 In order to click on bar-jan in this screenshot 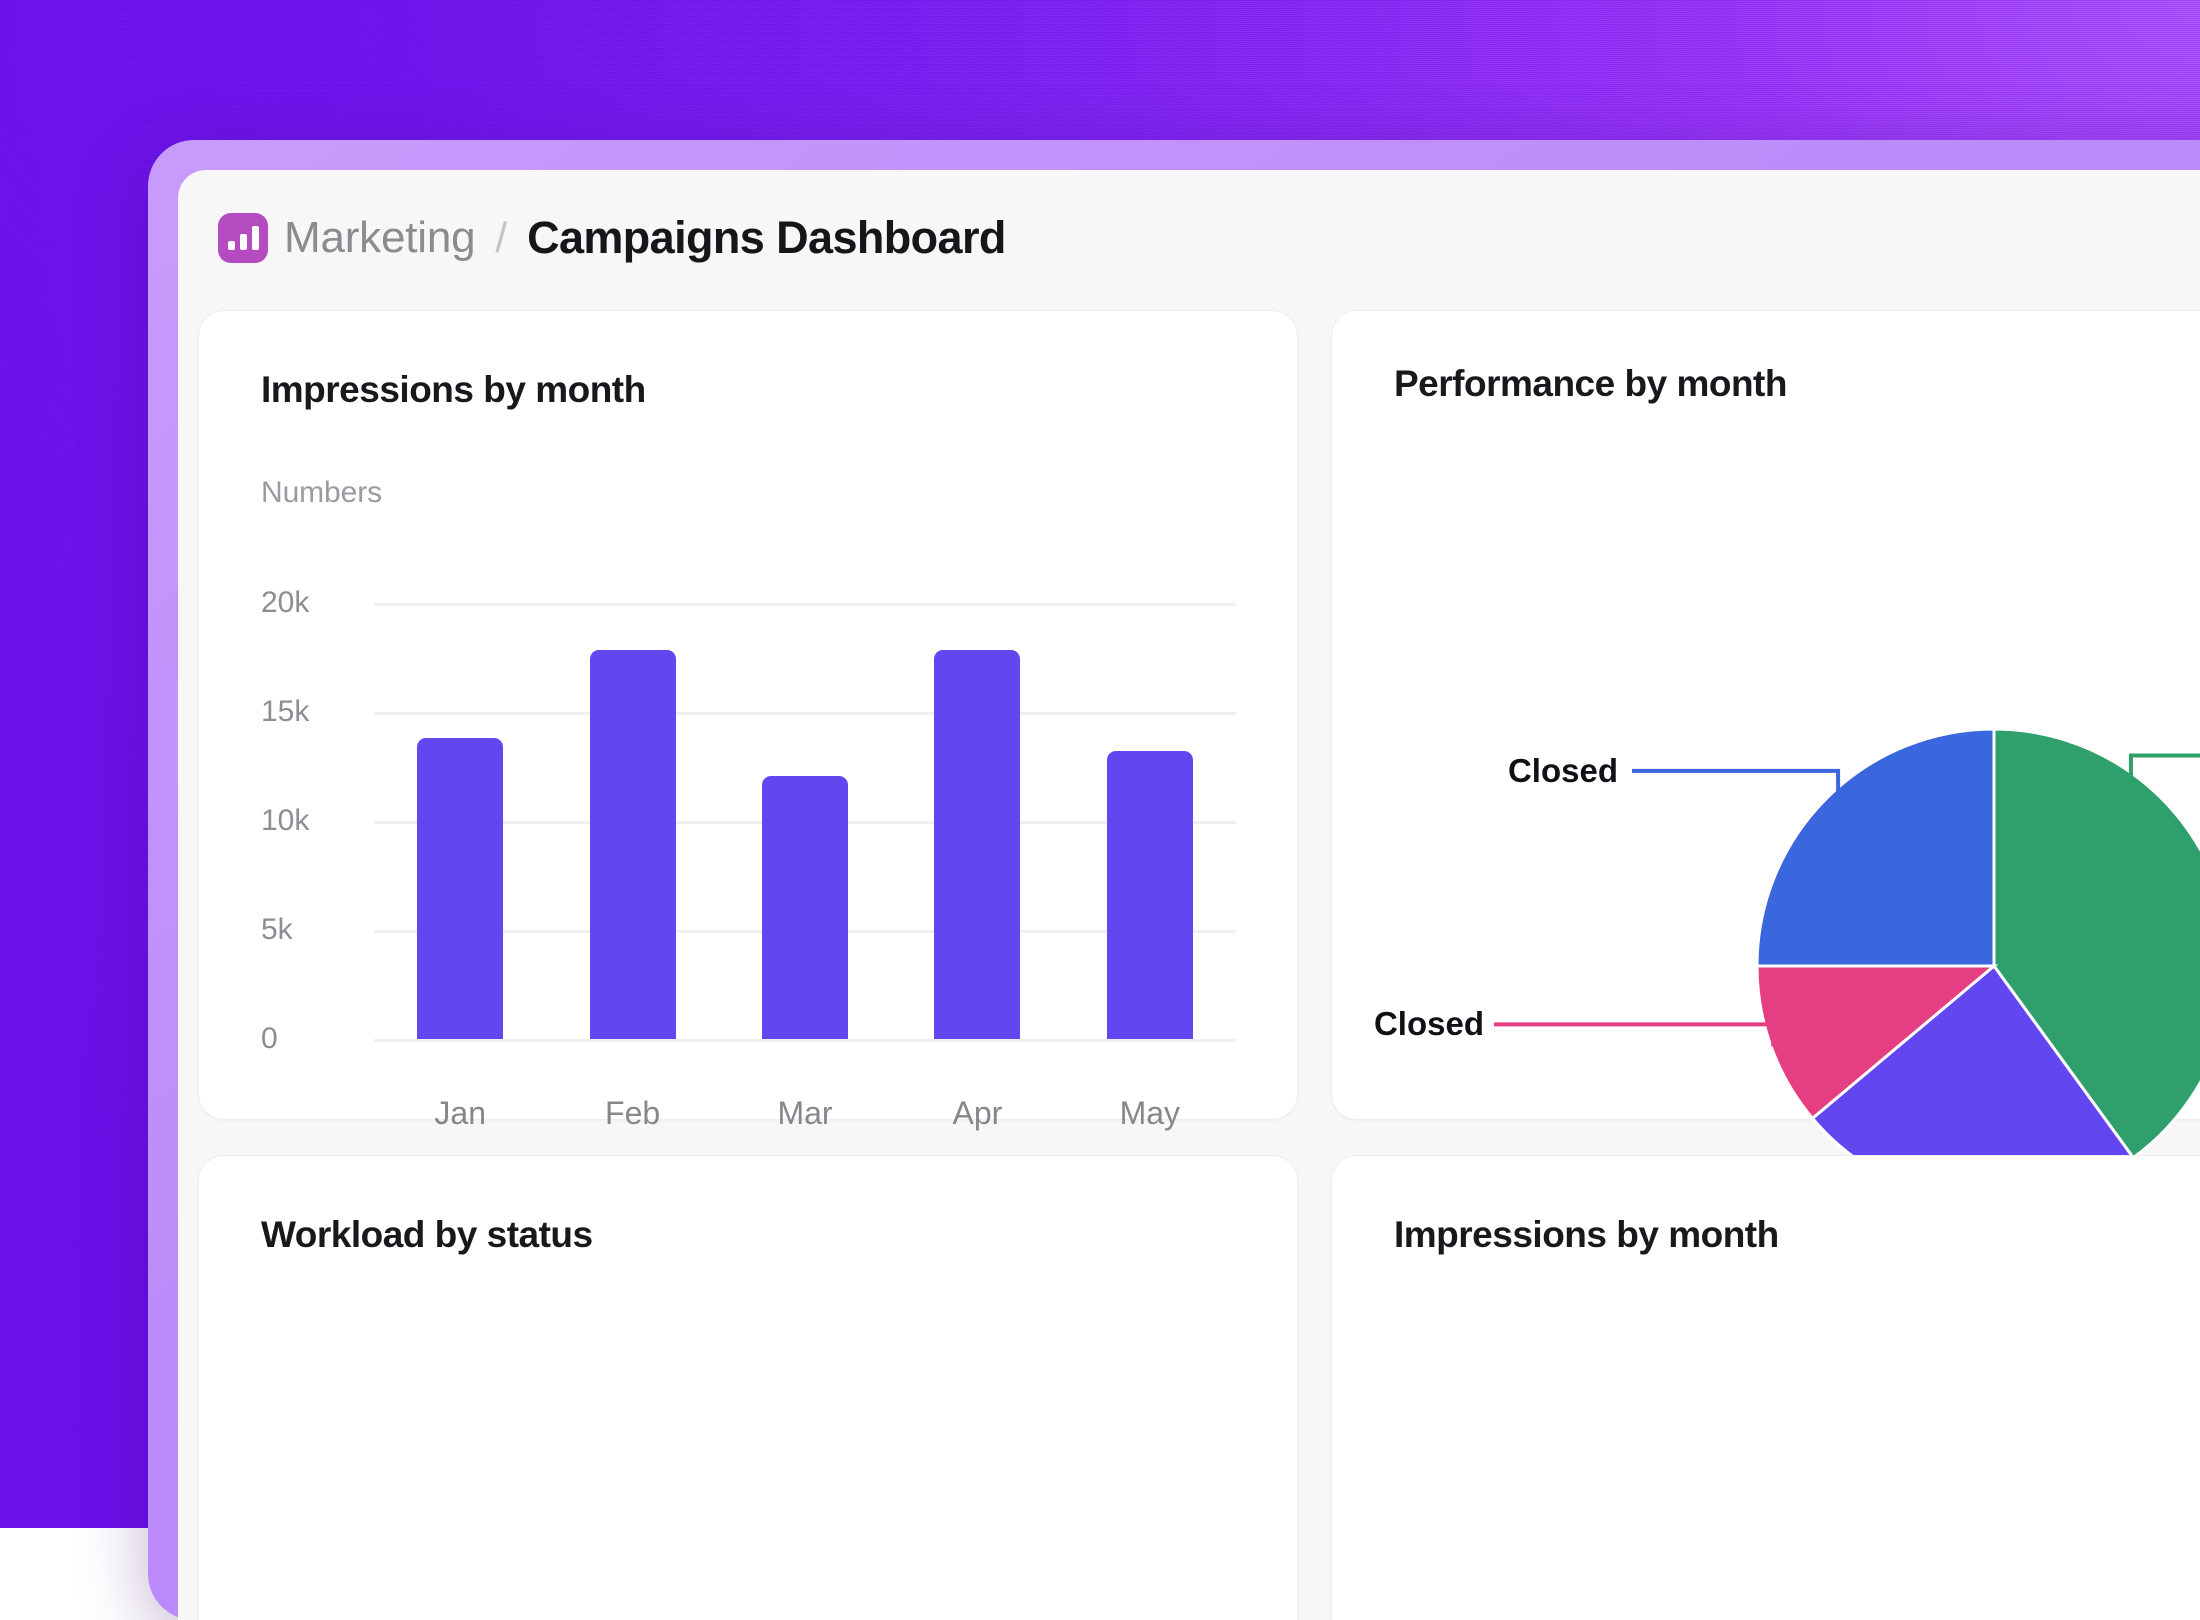, I will do `click(460, 888)`.